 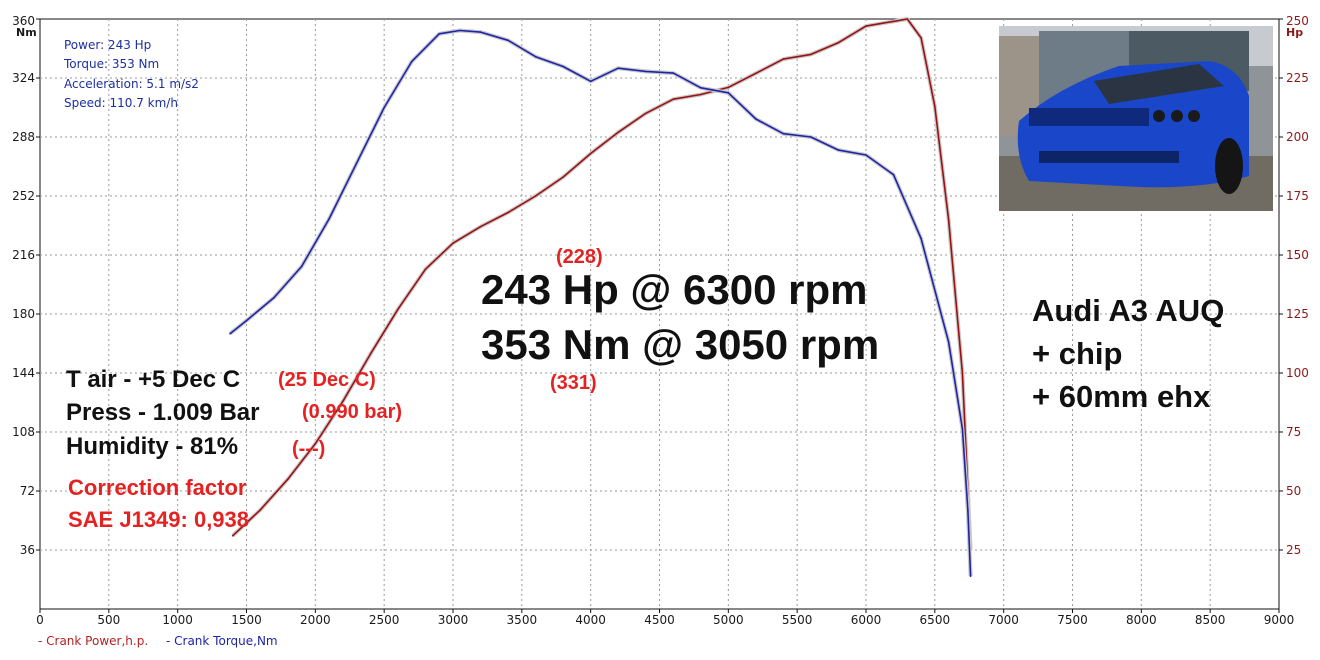 What do you see at coordinates (1003, 620) in the screenshot?
I see `x-tick-label: 7000` at bounding box center [1003, 620].